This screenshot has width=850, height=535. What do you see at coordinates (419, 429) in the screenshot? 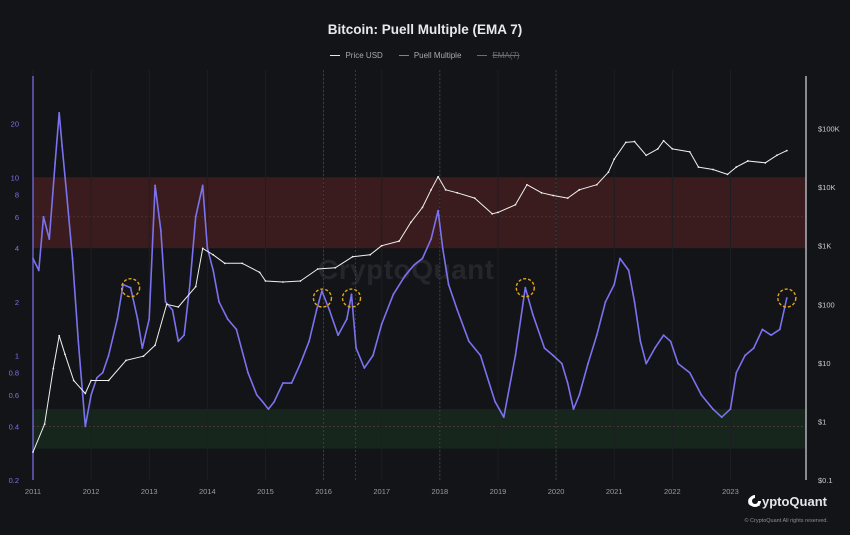
I see `band-low-zone` at bounding box center [419, 429].